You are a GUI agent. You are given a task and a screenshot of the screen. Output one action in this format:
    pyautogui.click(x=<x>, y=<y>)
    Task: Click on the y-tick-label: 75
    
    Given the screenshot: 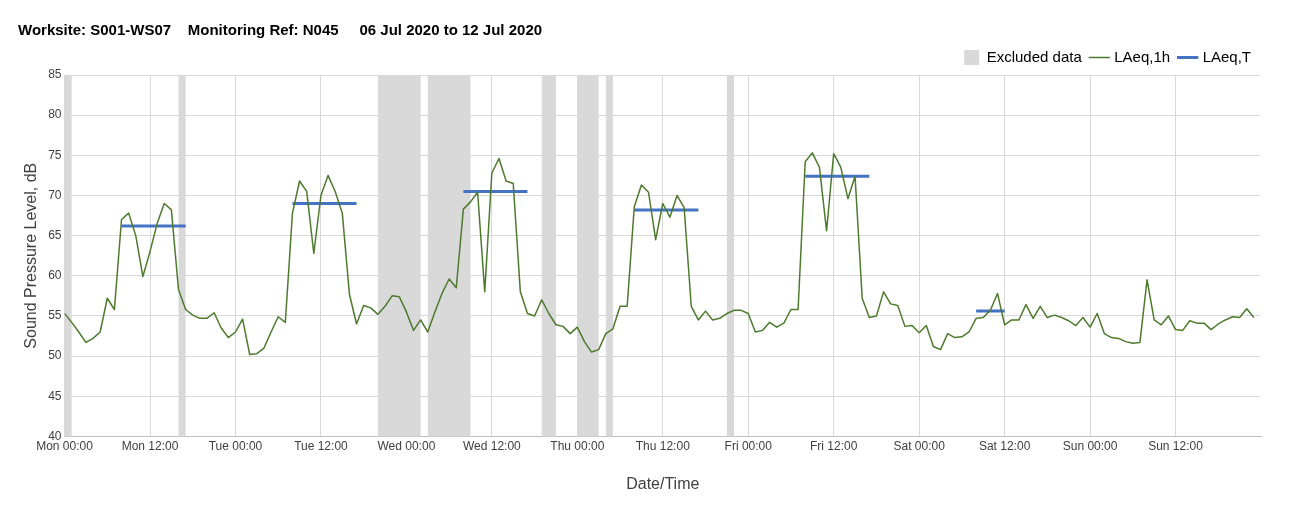 What is the action you would take?
    pyautogui.click(x=55, y=154)
    